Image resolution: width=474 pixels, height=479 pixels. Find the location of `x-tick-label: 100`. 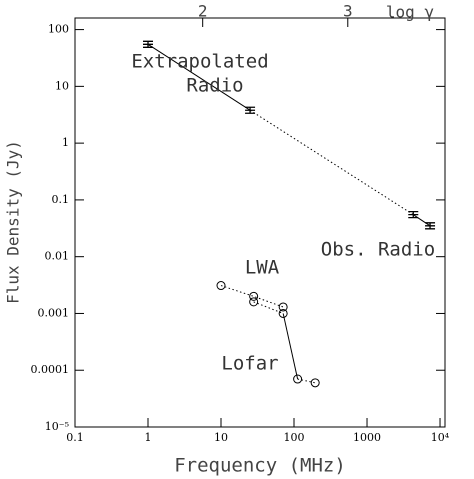

x-tick-label: 100 is located at coordinates (294, 437).